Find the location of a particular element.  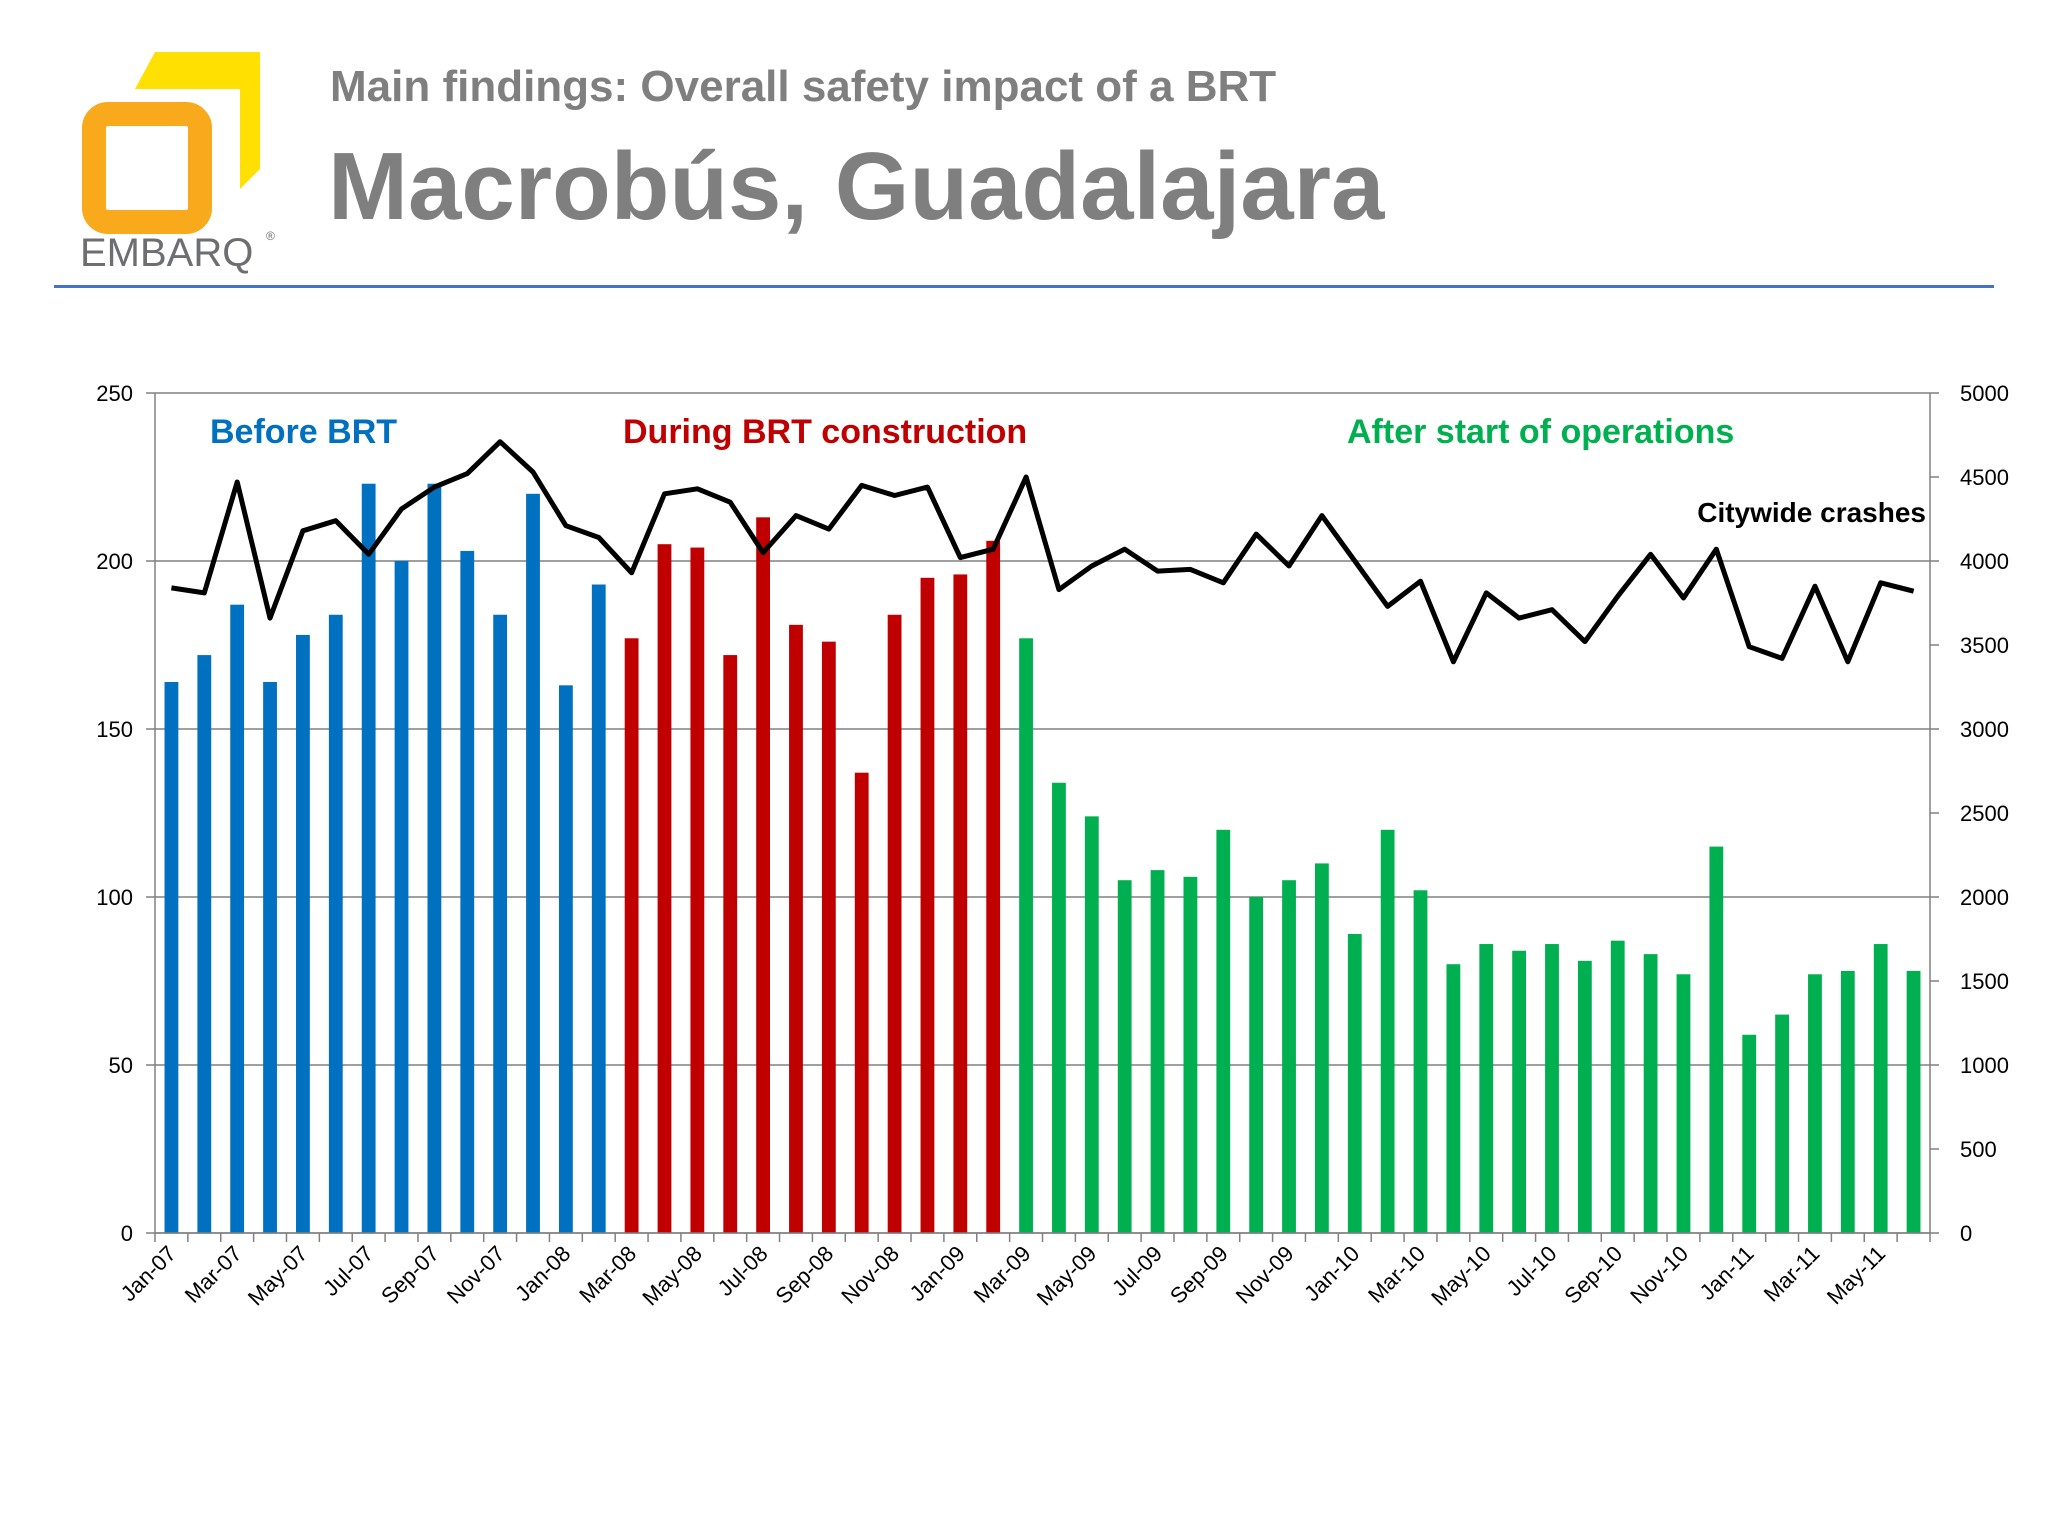

right-tick-label-7: 3500 is located at coordinates (1984, 645).